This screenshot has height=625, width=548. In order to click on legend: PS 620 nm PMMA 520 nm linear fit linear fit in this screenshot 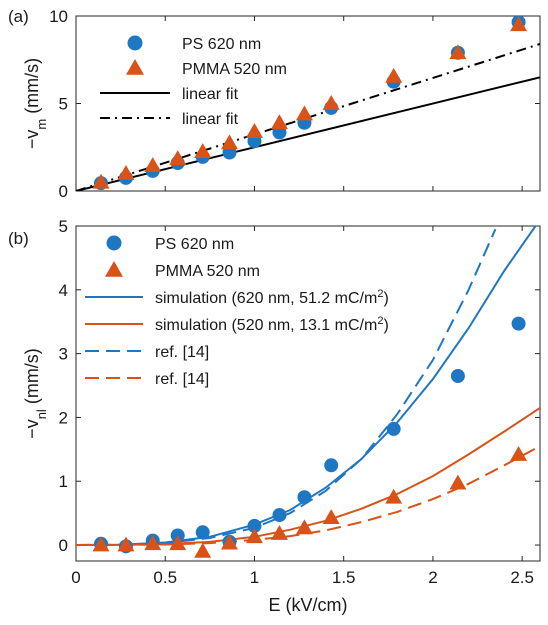, I will do `click(193, 81)`.